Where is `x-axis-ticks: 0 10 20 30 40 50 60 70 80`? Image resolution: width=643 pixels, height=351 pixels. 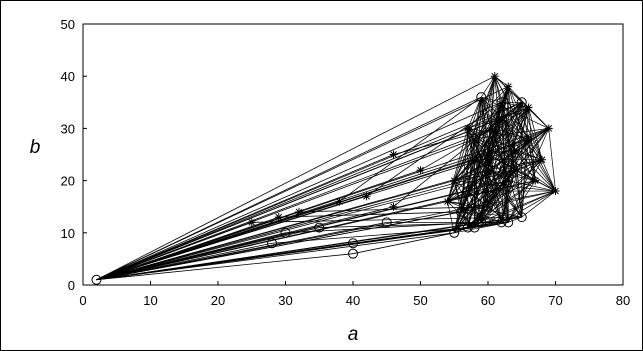 x-axis-ticks: 0 10 20 30 40 50 60 70 80 is located at coordinates (354, 294).